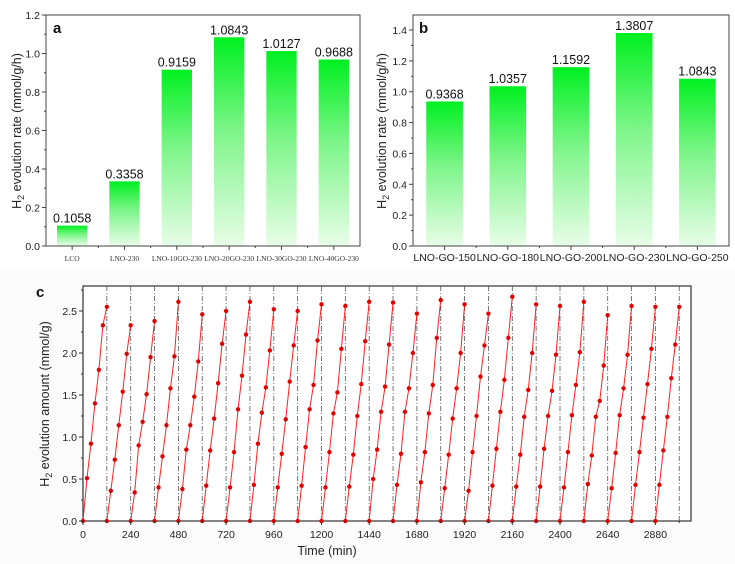 This screenshot has height=564, width=735. What do you see at coordinates (72, 219) in the screenshot?
I see `data-label: 0.1058` at bounding box center [72, 219].